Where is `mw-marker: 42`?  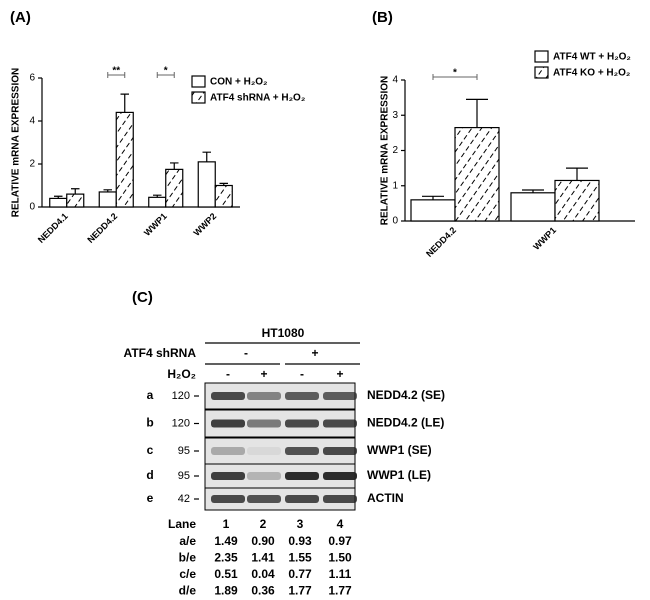 mw-marker: 42 is located at coordinates (184, 499).